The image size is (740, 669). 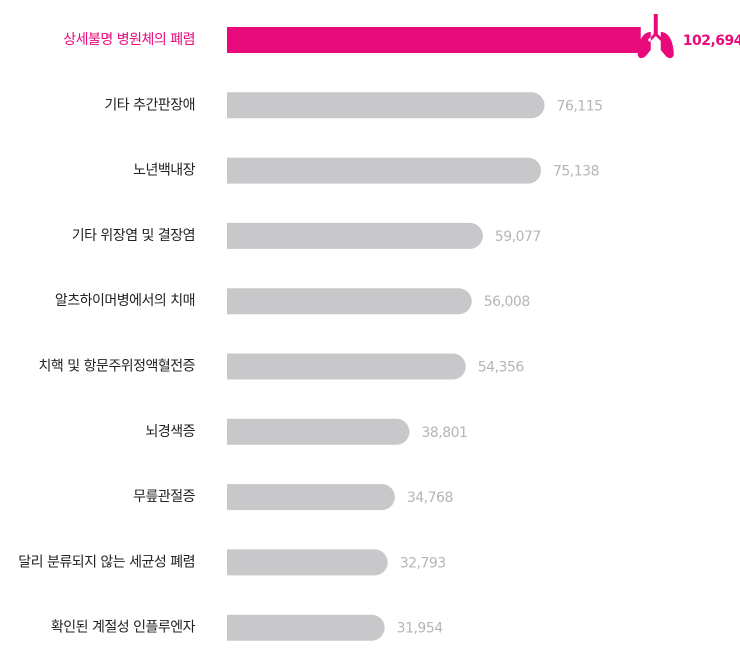 What do you see at coordinates (164, 171) in the screenshot?
I see `category-label: 노년백내장` at bounding box center [164, 171].